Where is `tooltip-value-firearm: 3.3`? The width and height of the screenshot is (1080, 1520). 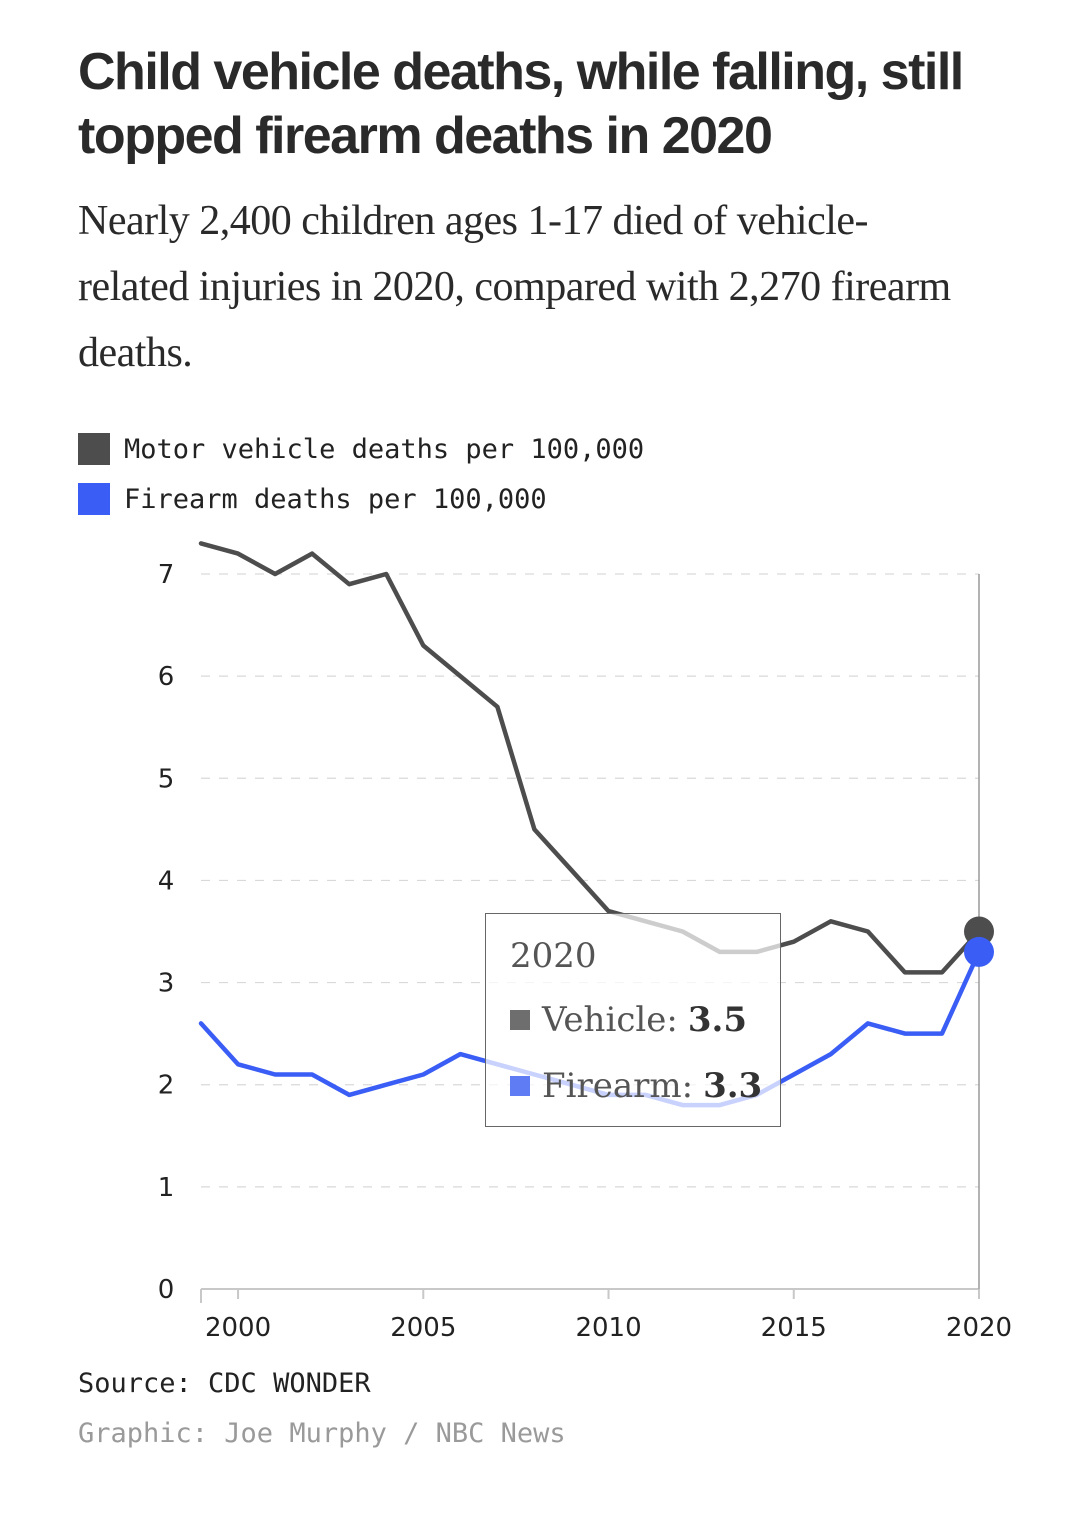 tooltip-value-firearm: 3.3 is located at coordinates (733, 1086).